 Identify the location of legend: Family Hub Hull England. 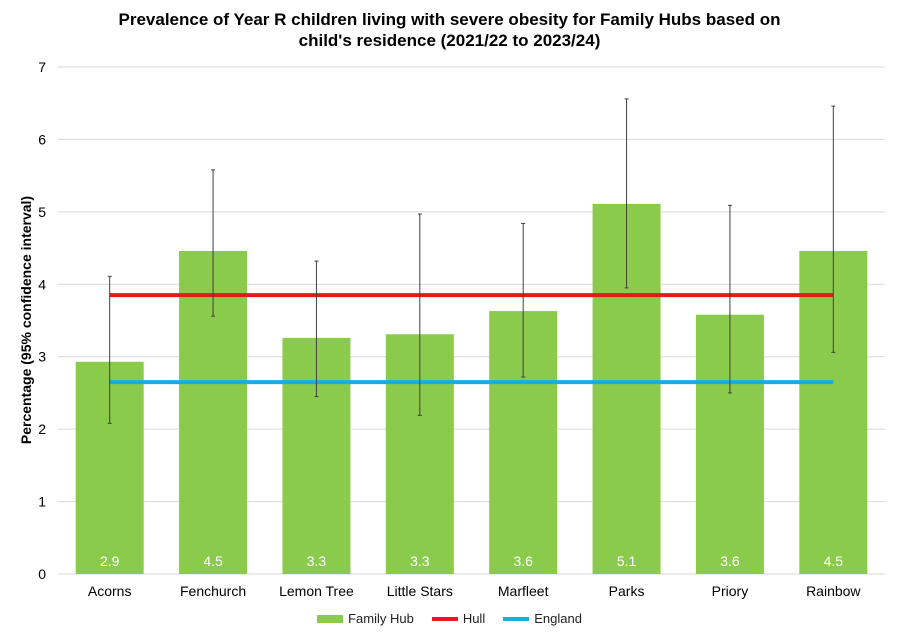
(449, 618).